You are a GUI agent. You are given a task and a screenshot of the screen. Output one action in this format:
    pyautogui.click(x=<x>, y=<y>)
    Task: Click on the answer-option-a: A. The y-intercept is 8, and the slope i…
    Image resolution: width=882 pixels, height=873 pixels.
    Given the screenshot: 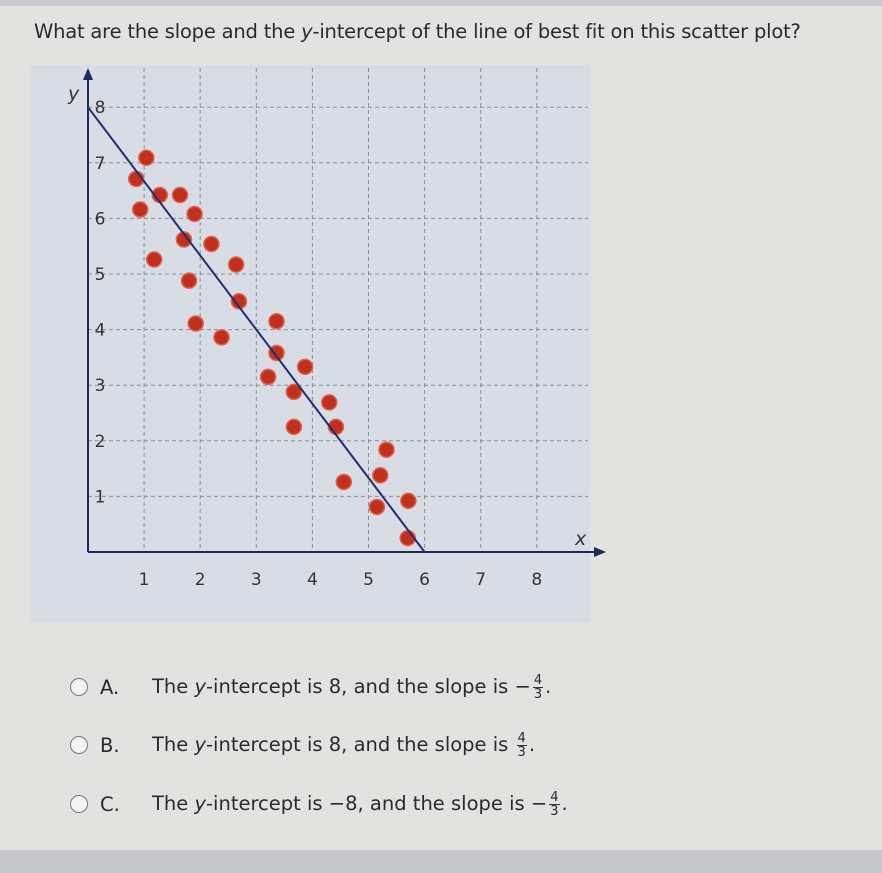 What is the action you would take?
    pyautogui.click(x=310, y=687)
    